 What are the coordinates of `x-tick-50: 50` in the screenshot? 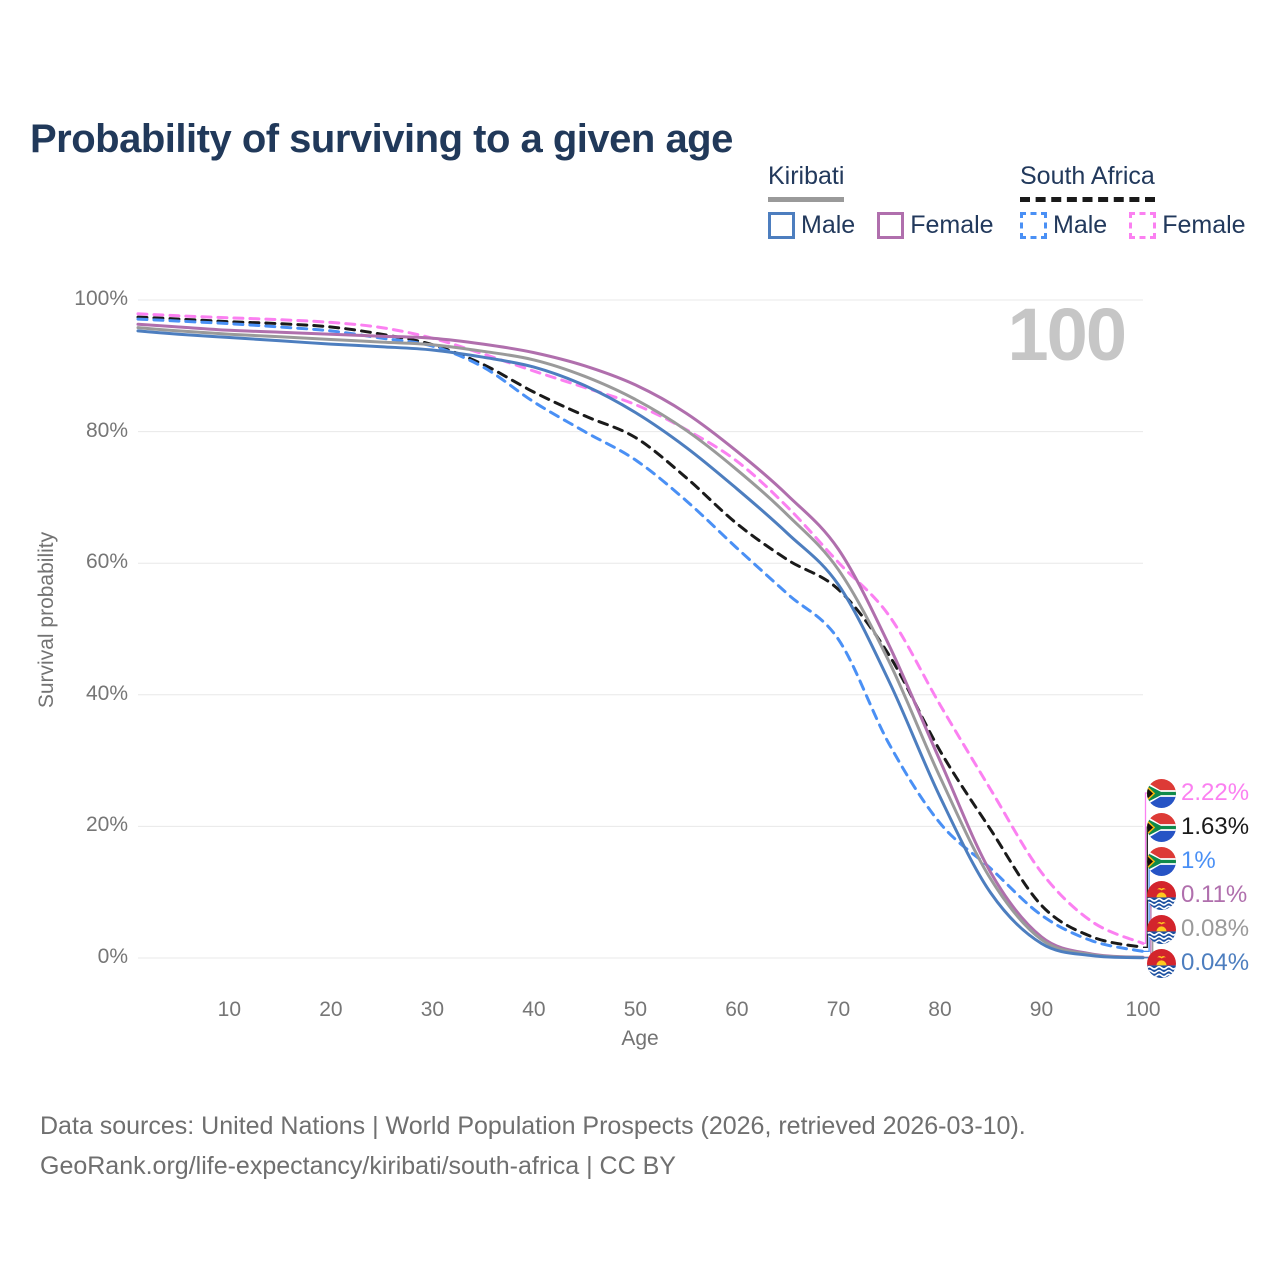 It's located at (635, 1009).